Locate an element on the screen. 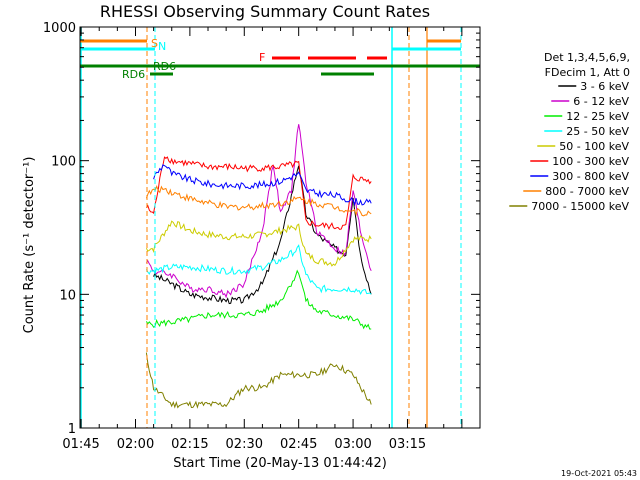 This screenshot has width=640, height=480. series-line-7000-15000-kev is located at coordinates (258, 380).